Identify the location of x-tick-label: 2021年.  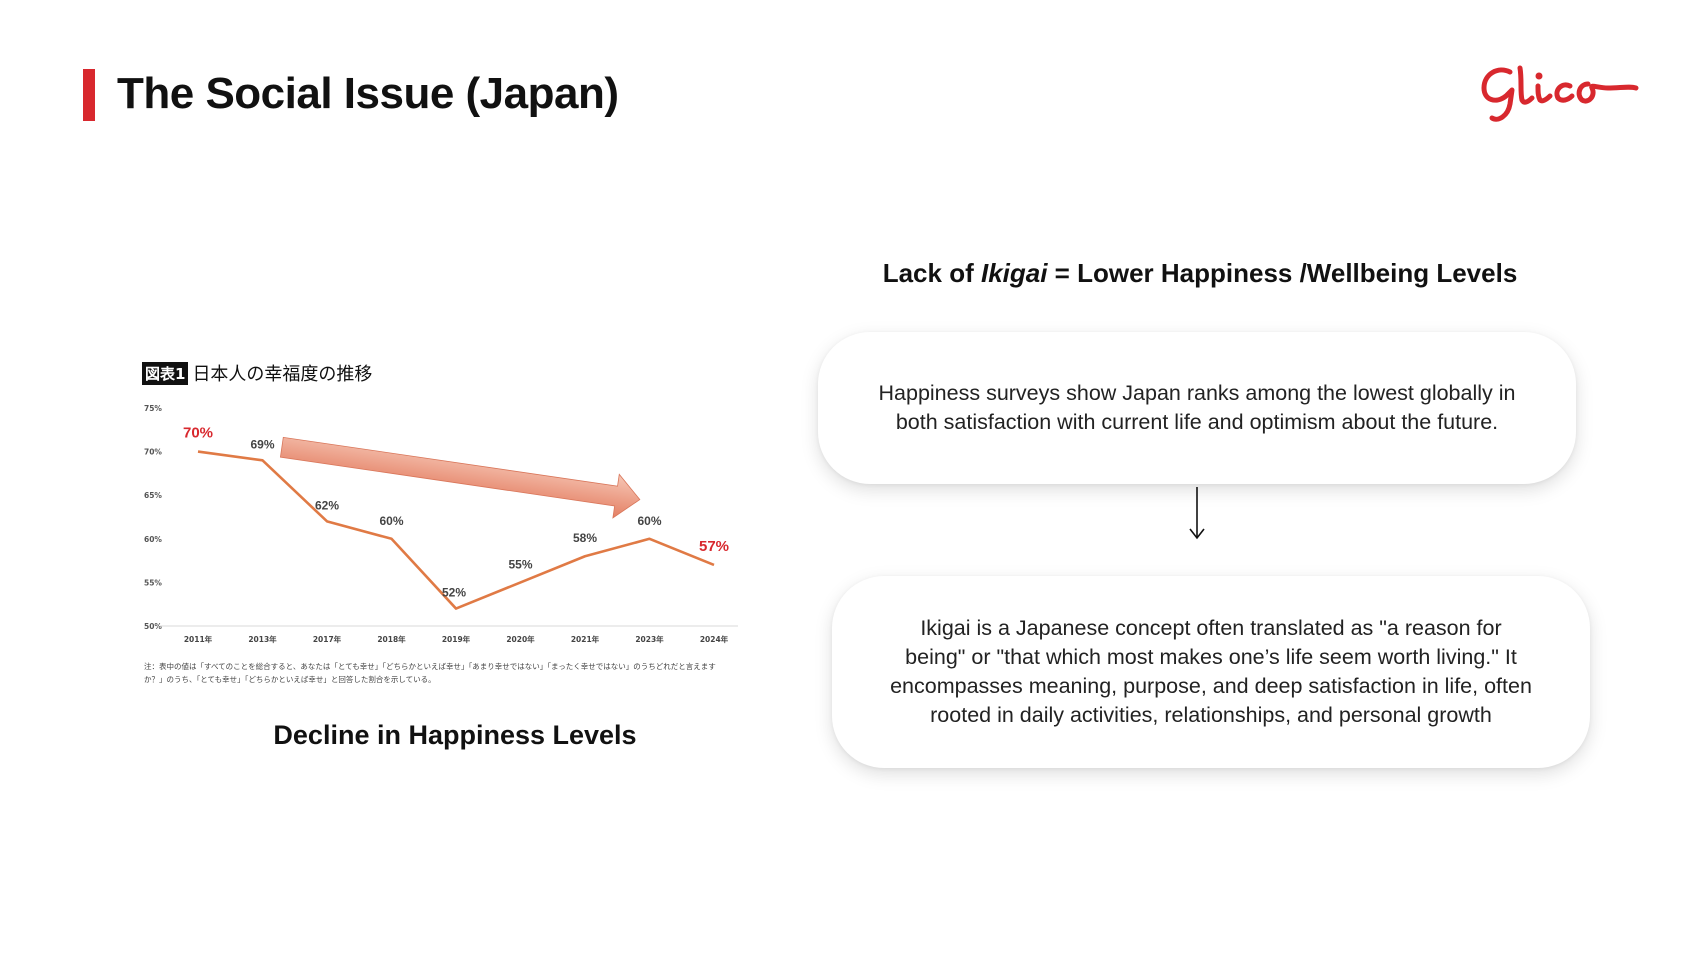
(585, 639).